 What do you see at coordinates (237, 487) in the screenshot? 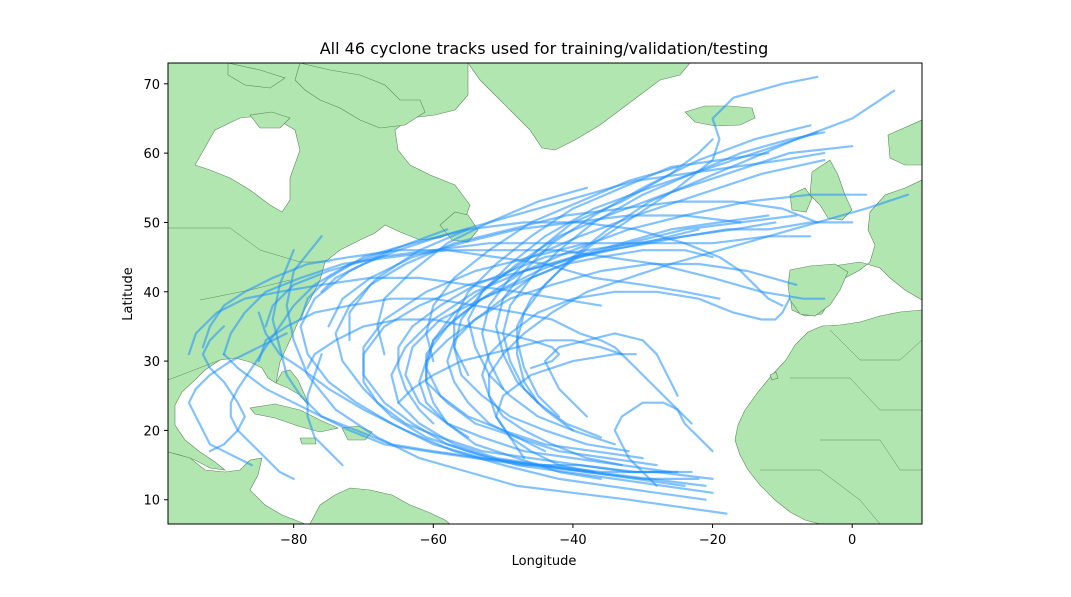
I see `central-america` at bounding box center [237, 487].